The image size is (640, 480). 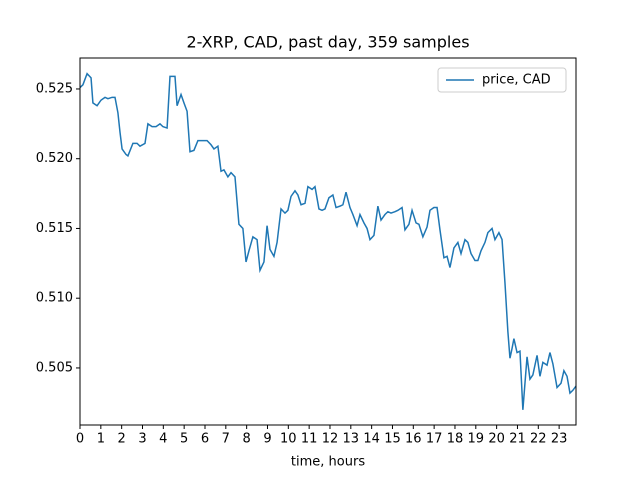 I want to click on y-tick-label: 0.515, so click(x=54, y=228).